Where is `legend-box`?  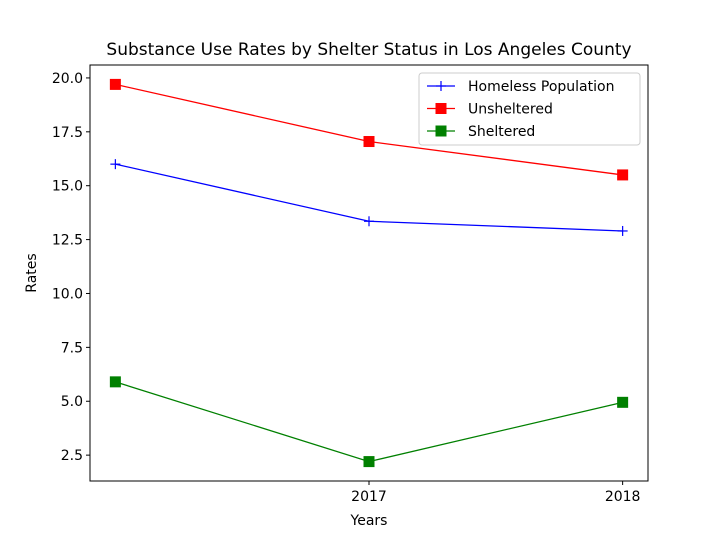
legend-box is located at coordinates (529, 109).